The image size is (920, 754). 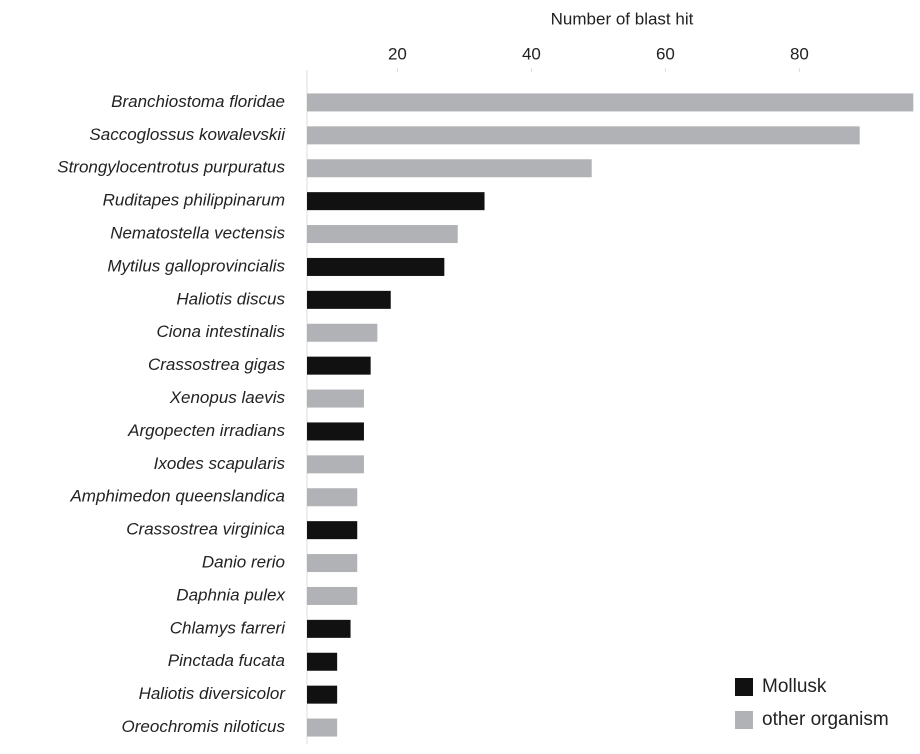 What do you see at coordinates (794, 686) in the screenshot?
I see `legend-label: Mollusk` at bounding box center [794, 686].